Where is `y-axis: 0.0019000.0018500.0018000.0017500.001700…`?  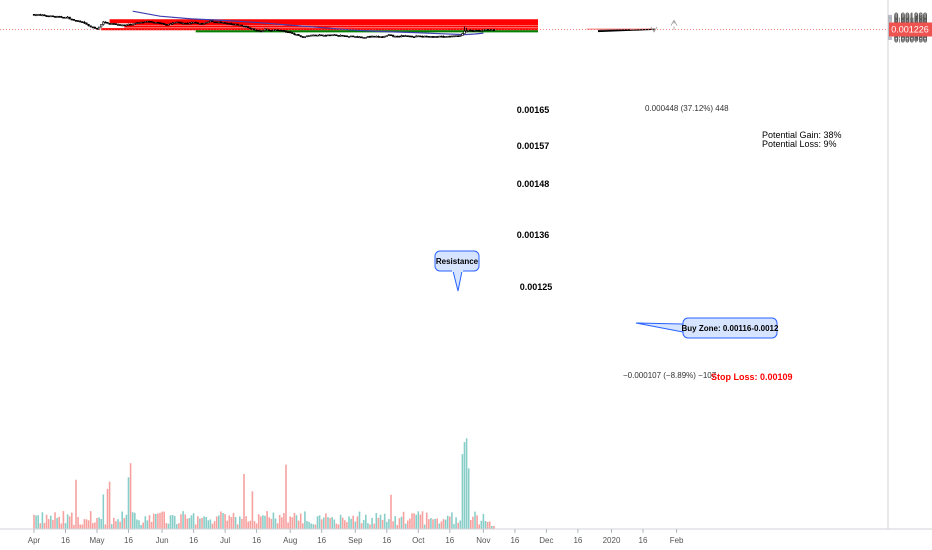 y-axis: 0.0019000.0018500.0018000.0017500.001700… is located at coordinates (907, 264).